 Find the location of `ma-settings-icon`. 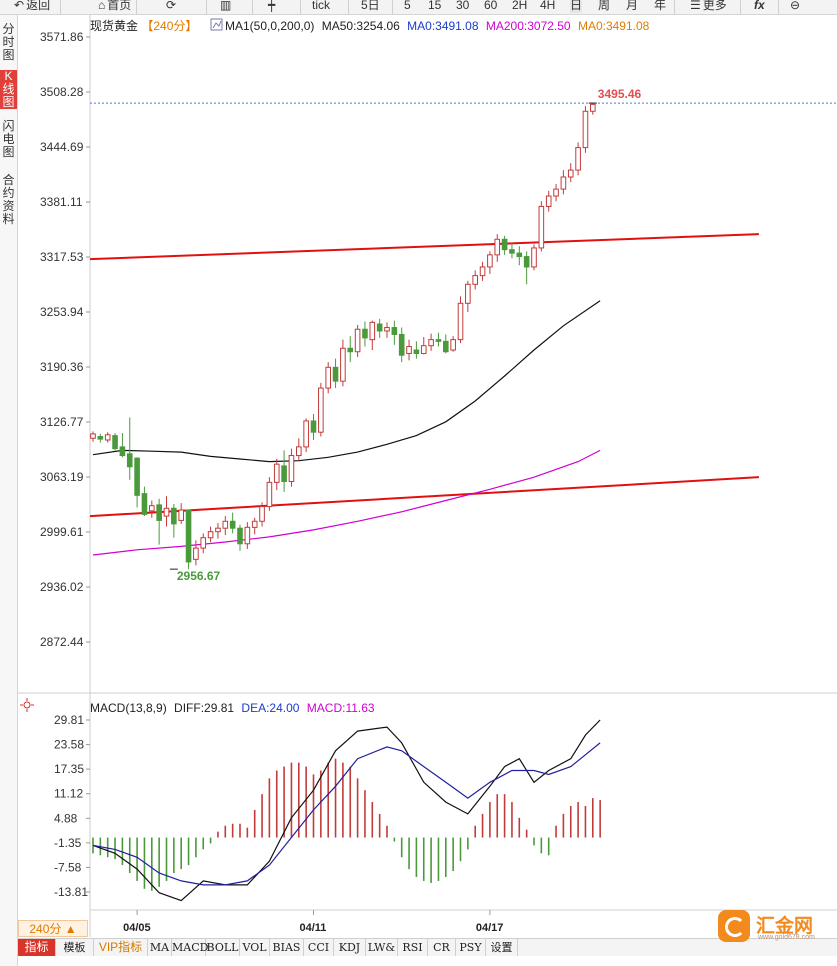

ma-settings-icon is located at coordinates (216, 24).